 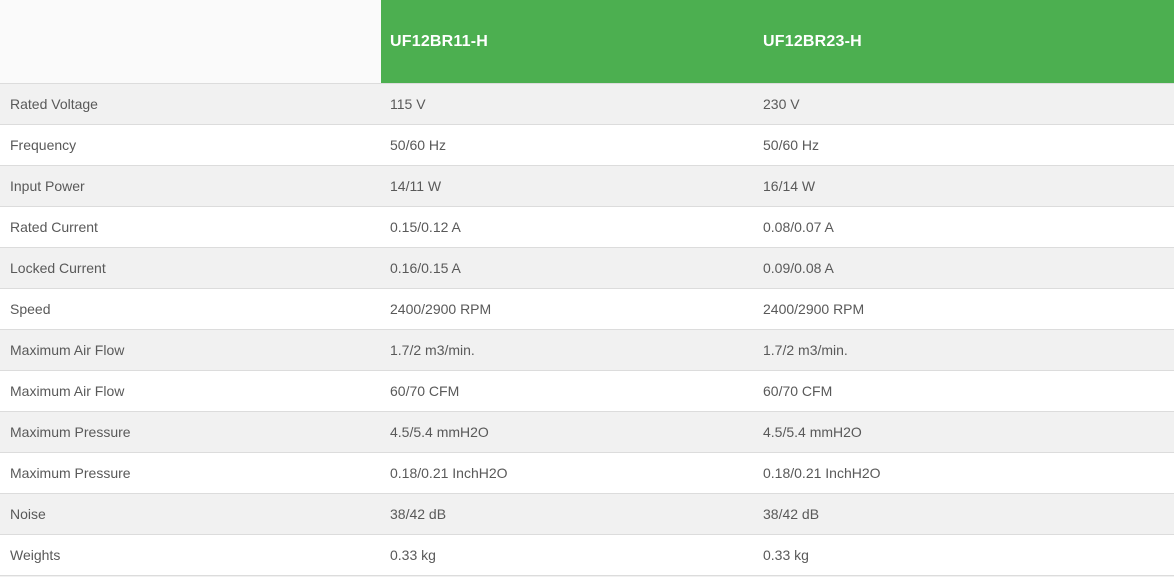 I want to click on row-value-model-1: 14/11 W, so click(x=416, y=186).